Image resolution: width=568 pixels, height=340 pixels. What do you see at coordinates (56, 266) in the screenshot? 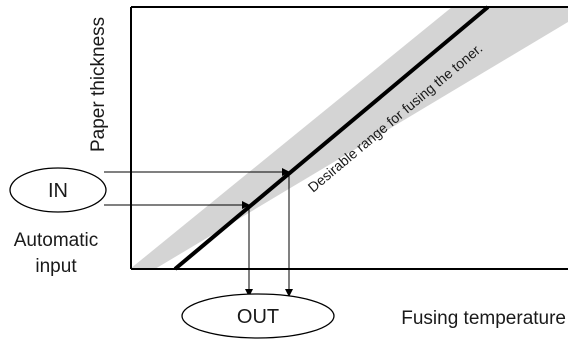
I see `input-caption-line2: input` at bounding box center [56, 266].